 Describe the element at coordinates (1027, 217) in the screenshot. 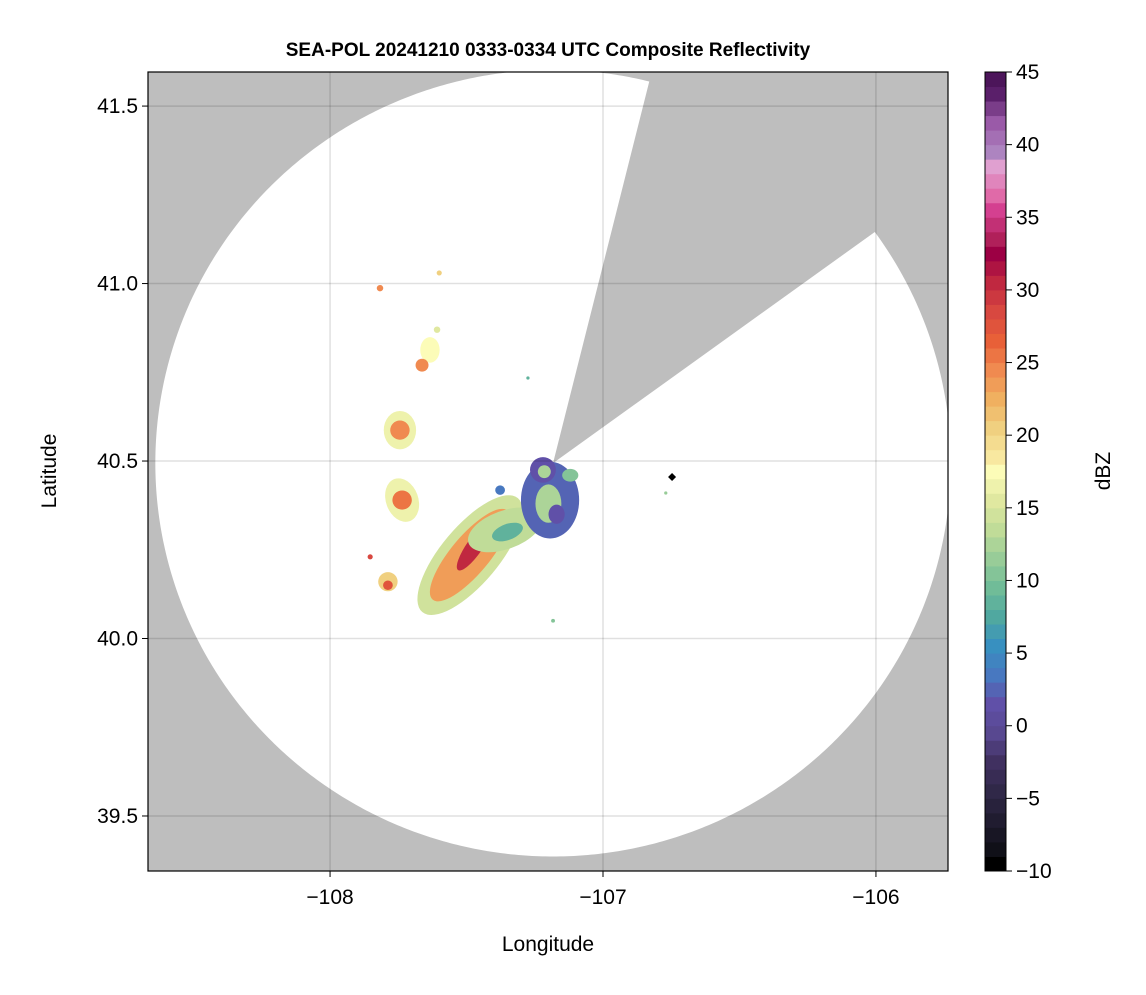

I see `colorbar-tick-label: 35` at that location.